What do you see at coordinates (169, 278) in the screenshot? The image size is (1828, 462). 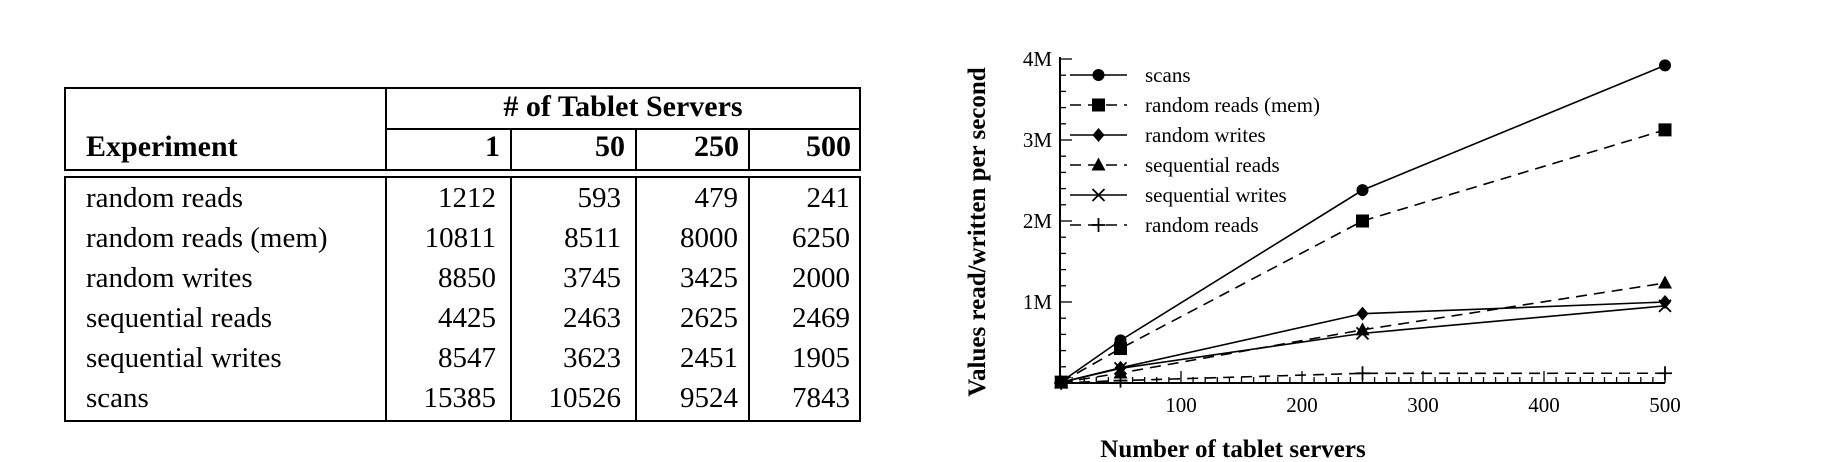 I see `row-label: random writes` at bounding box center [169, 278].